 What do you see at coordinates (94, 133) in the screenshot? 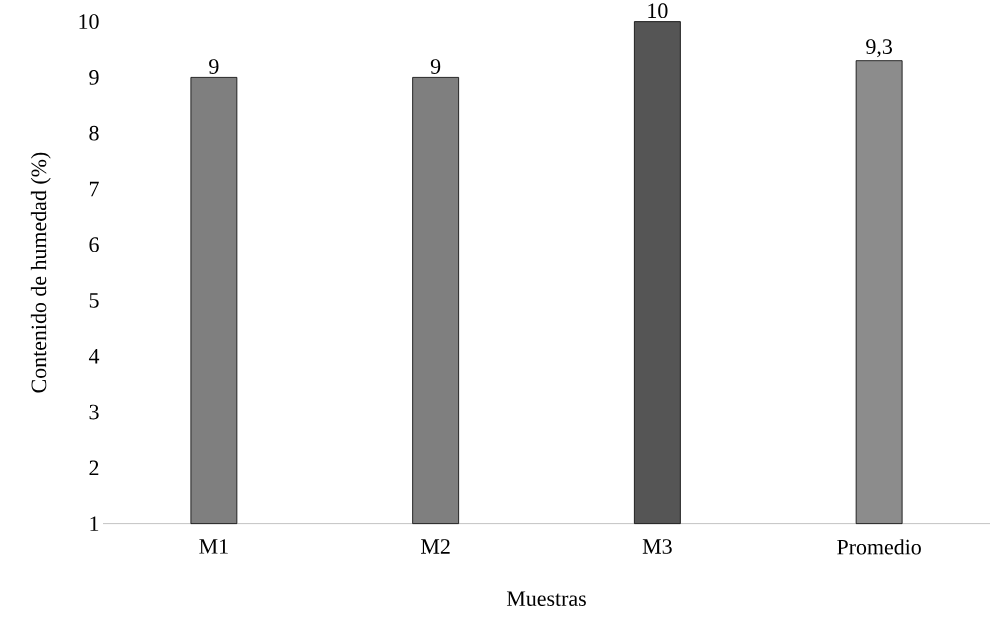
I see `y-tick-label: 8` at bounding box center [94, 133].